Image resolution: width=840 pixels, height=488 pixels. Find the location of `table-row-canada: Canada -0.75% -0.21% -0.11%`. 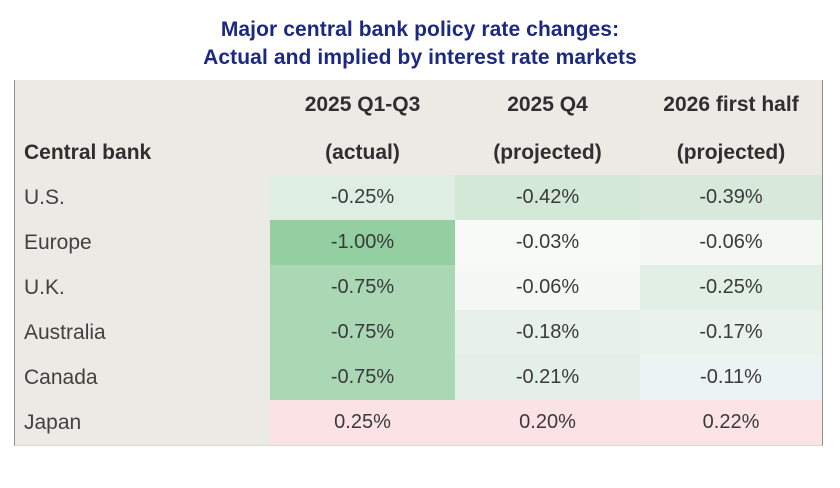

table-row-canada: Canada -0.75% -0.21% -0.11% is located at coordinates (418, 377).